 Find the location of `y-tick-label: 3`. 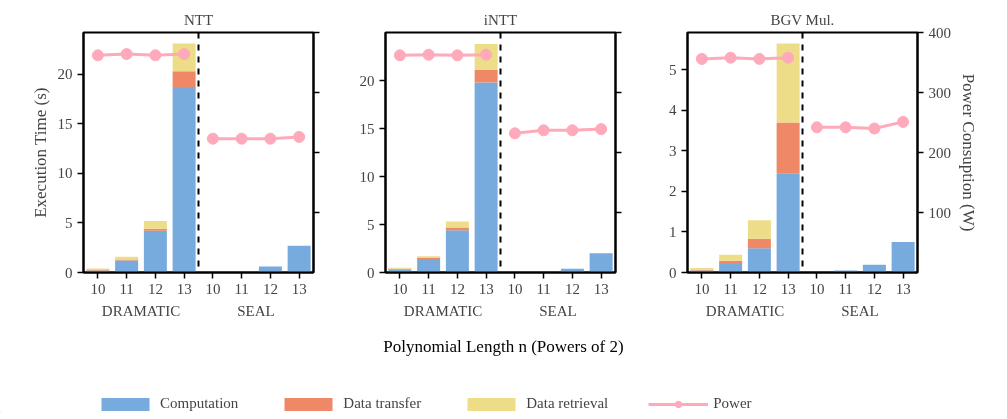

y-tick-label: 3 is located at coordinates (673, 150).